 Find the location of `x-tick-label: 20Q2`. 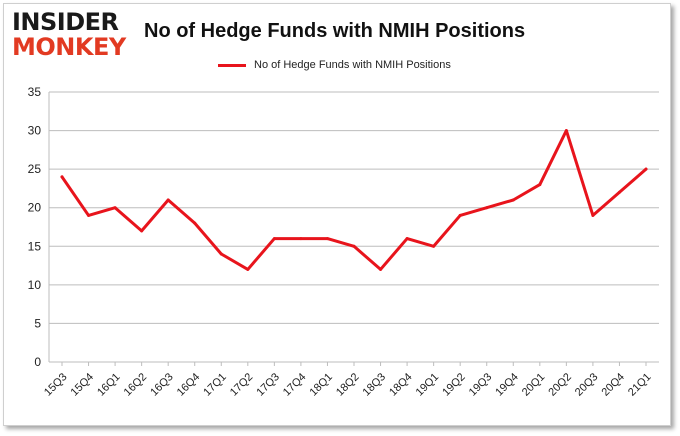

x-tick-label: 20Q2 is located at coordinates (560, 385).